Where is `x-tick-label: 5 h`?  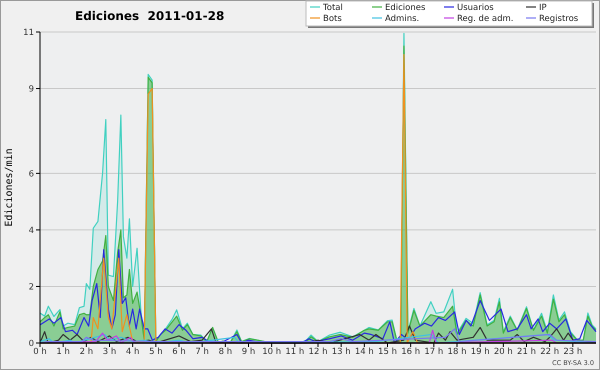 x-tick-label: 5 h is located at coordinates (156, 352).